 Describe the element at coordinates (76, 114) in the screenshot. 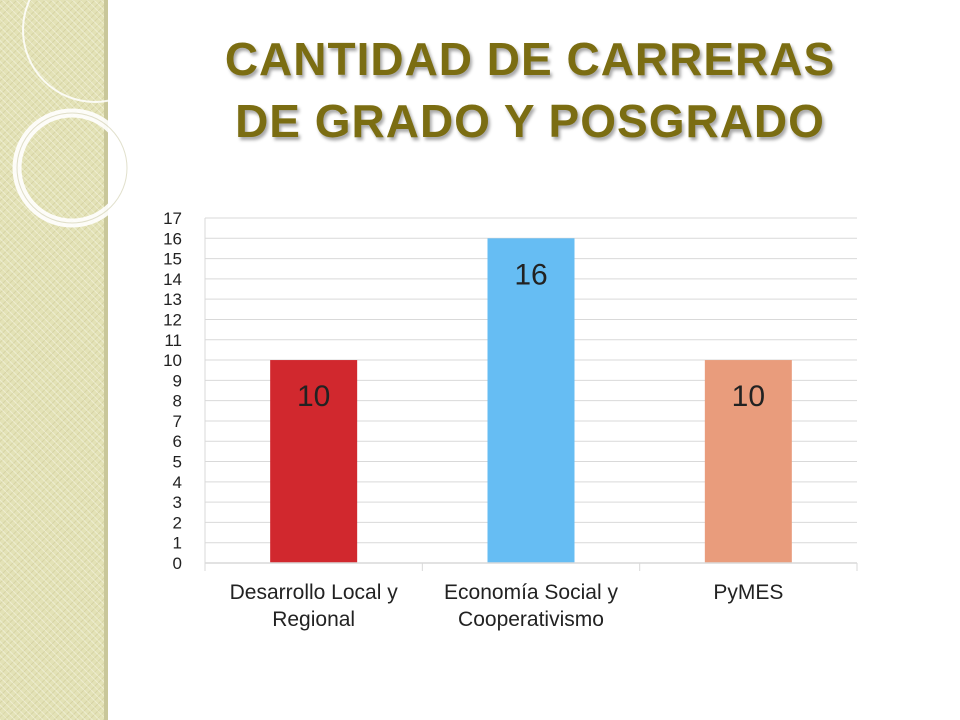

I see `decorative-rings` at that location.